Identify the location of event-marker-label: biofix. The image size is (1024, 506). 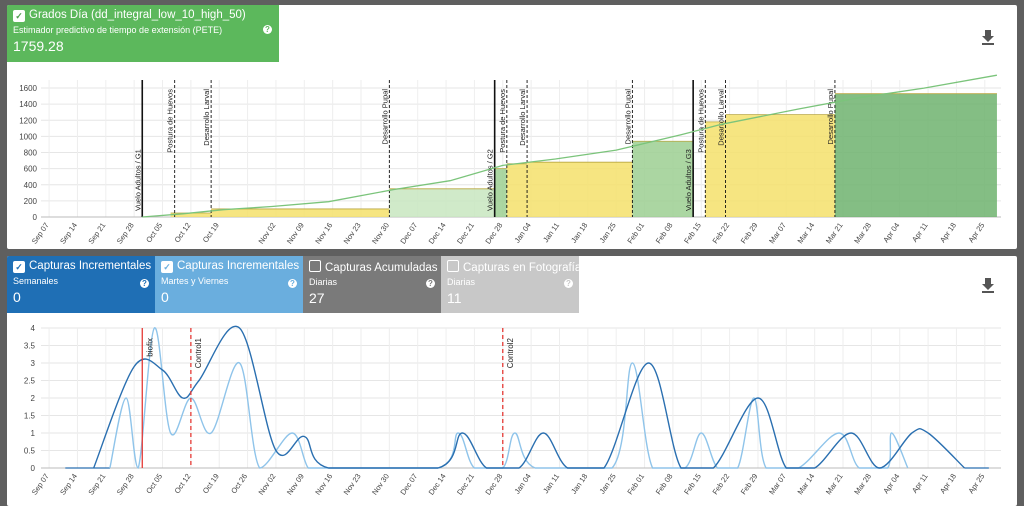
(149, 347).